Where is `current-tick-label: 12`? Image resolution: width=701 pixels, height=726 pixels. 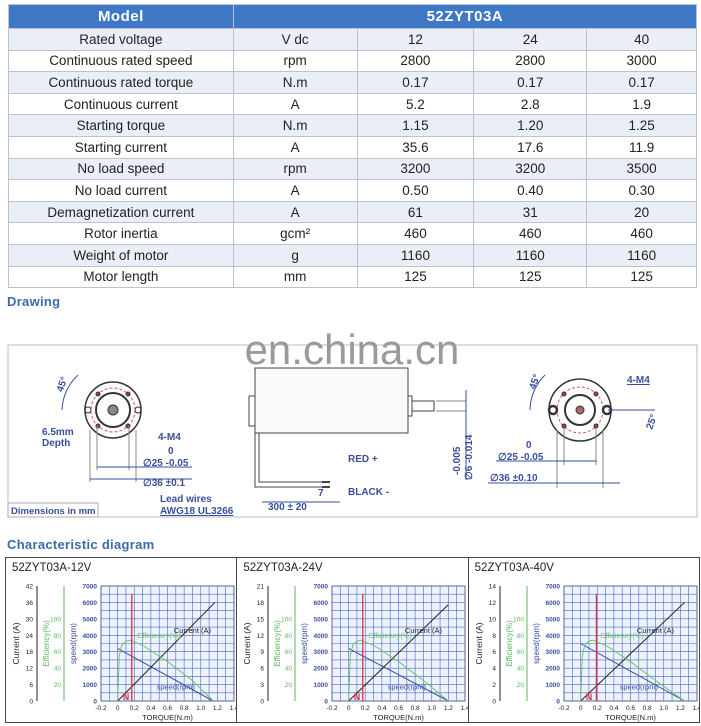
current-tick-label: 12 is located at coordinates (492, 603).